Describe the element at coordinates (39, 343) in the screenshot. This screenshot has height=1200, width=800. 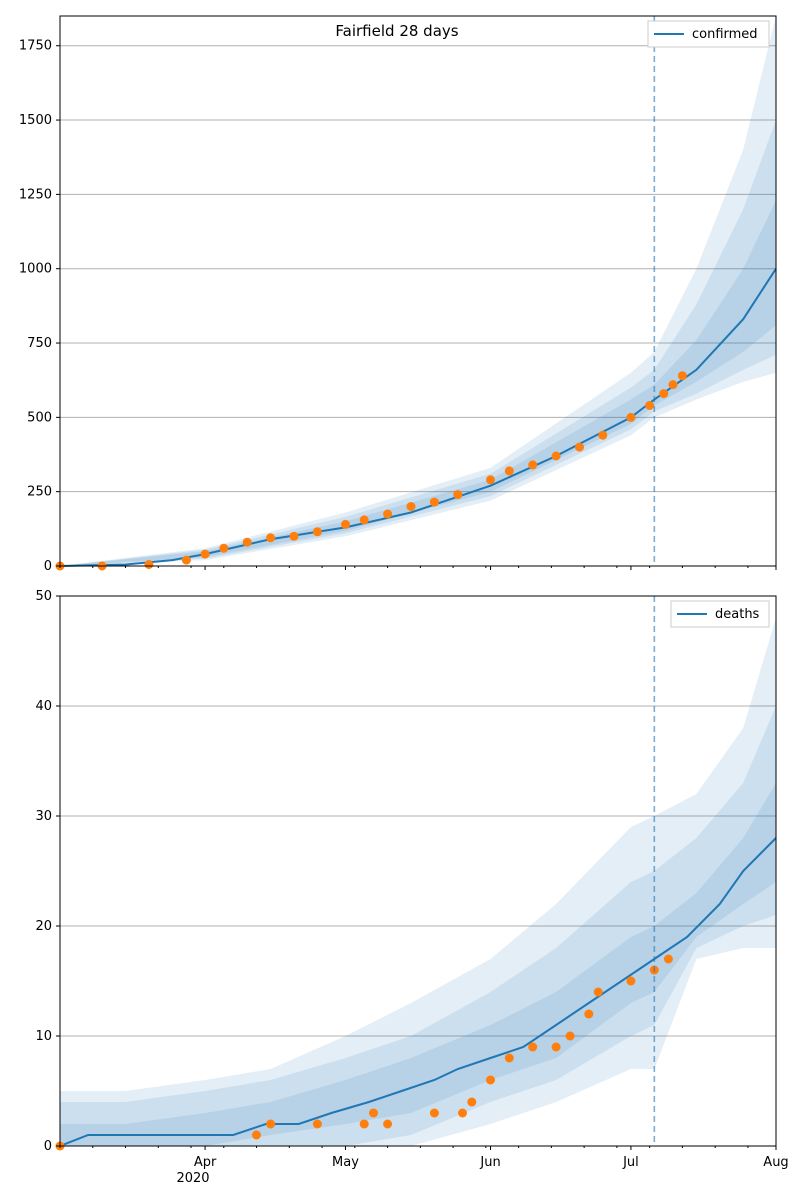
I see `y-tick-label: 750` at that location.